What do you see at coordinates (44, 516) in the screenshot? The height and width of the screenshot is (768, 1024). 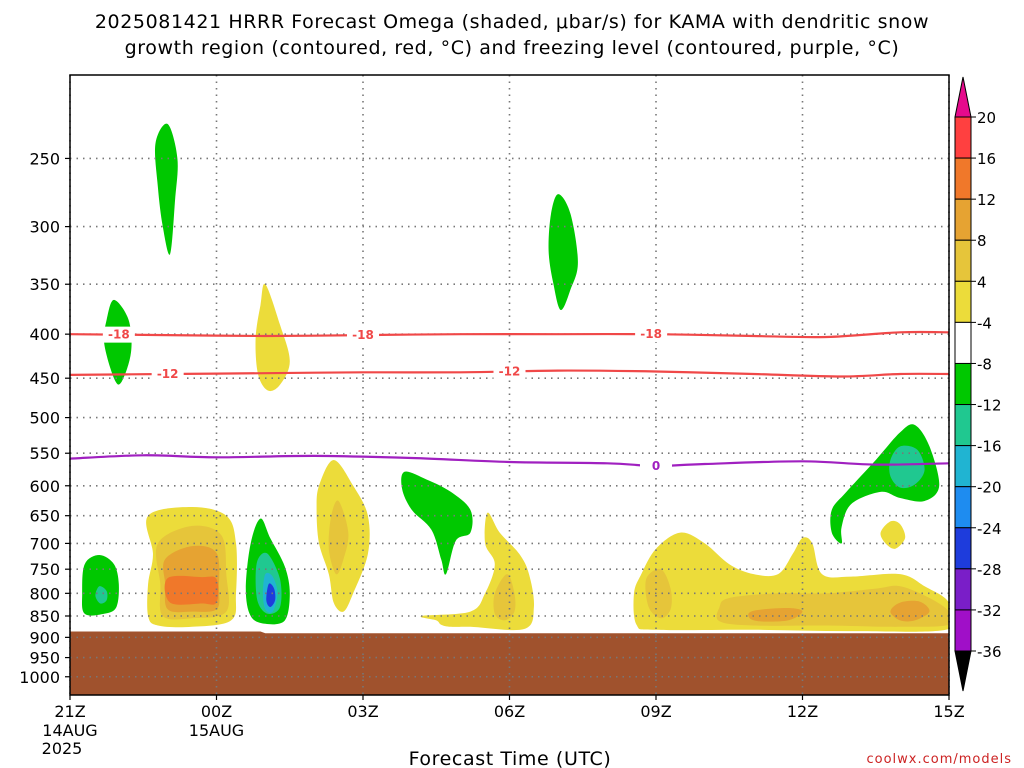 I see `y-tick-label-650: 650` at bounding box center [44, 516].